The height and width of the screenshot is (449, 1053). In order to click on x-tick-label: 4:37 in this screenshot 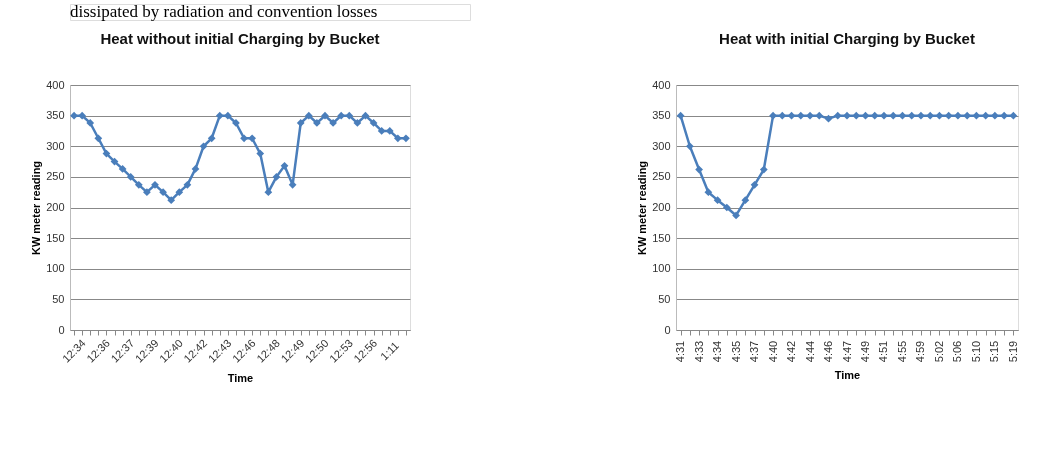, I will do `click(754, 351)`.